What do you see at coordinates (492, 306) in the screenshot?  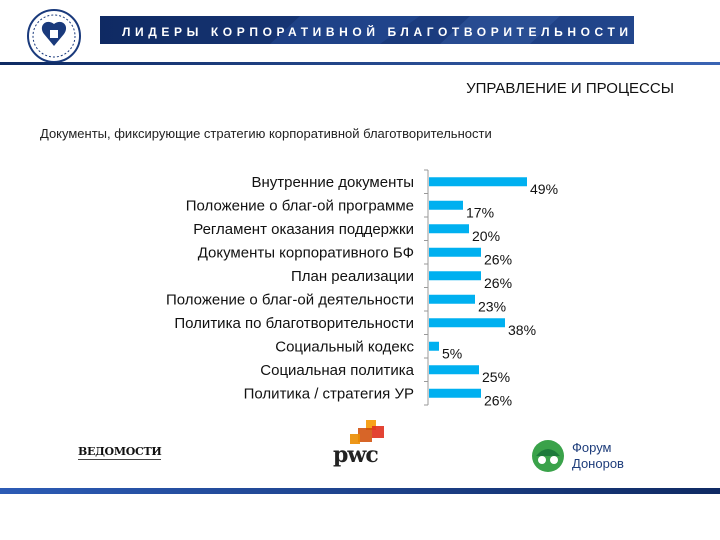 I see `value-label: 23%` at bounding box center [492, 306].